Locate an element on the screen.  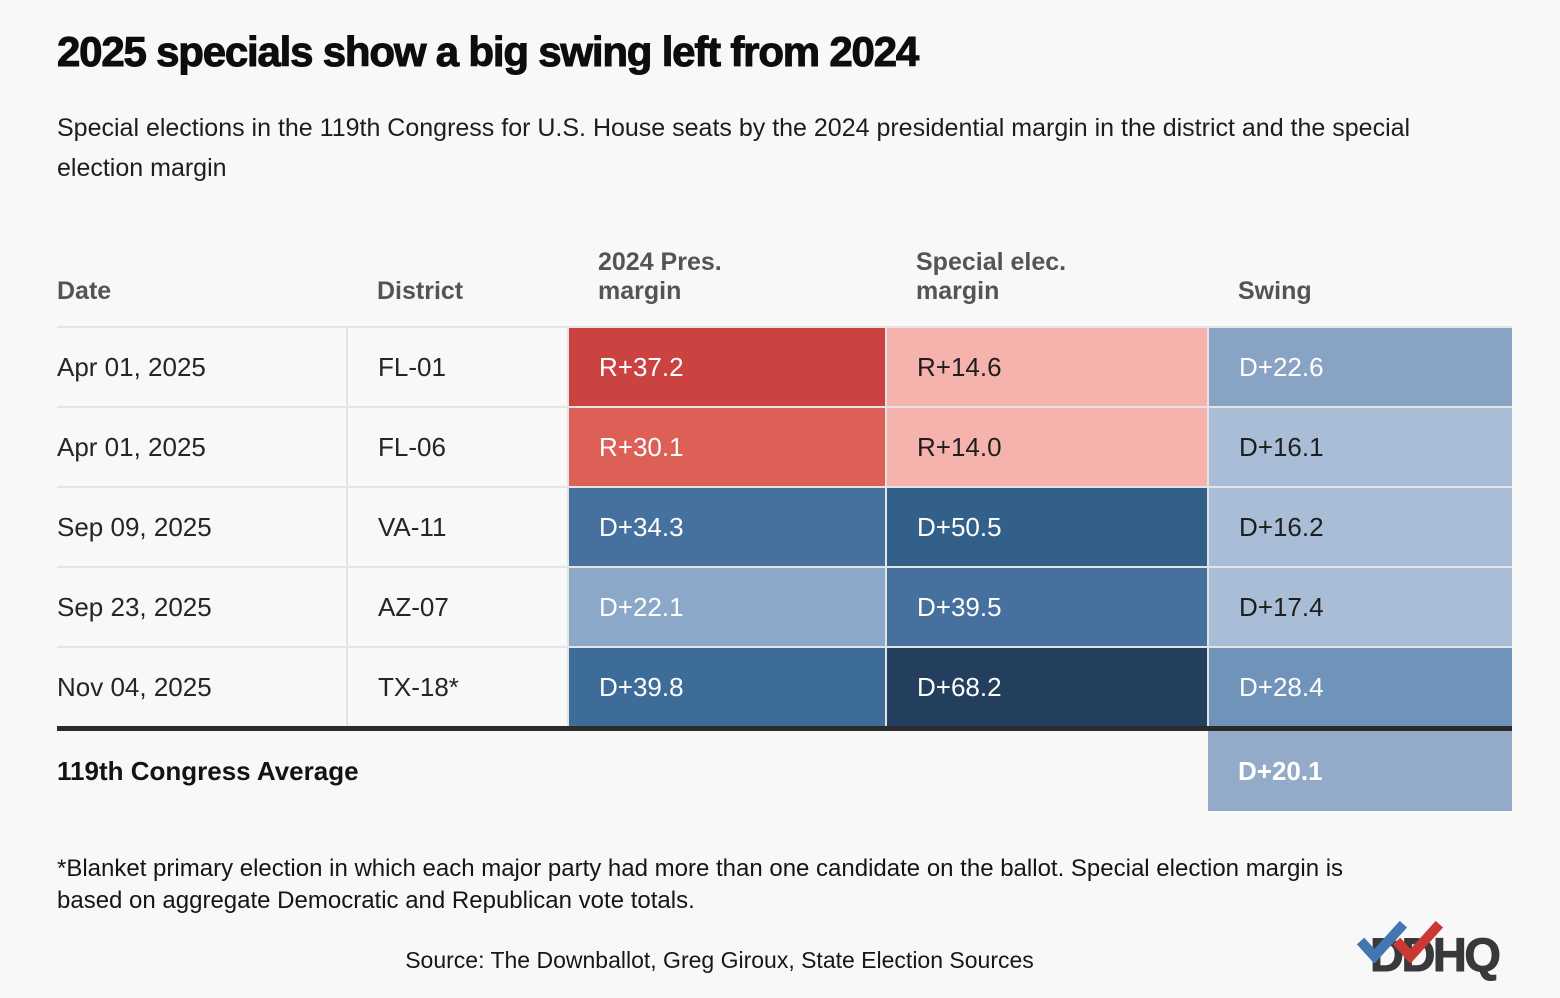
date-cell: Nov 04, 2025 is located at coordinates (202, 688).